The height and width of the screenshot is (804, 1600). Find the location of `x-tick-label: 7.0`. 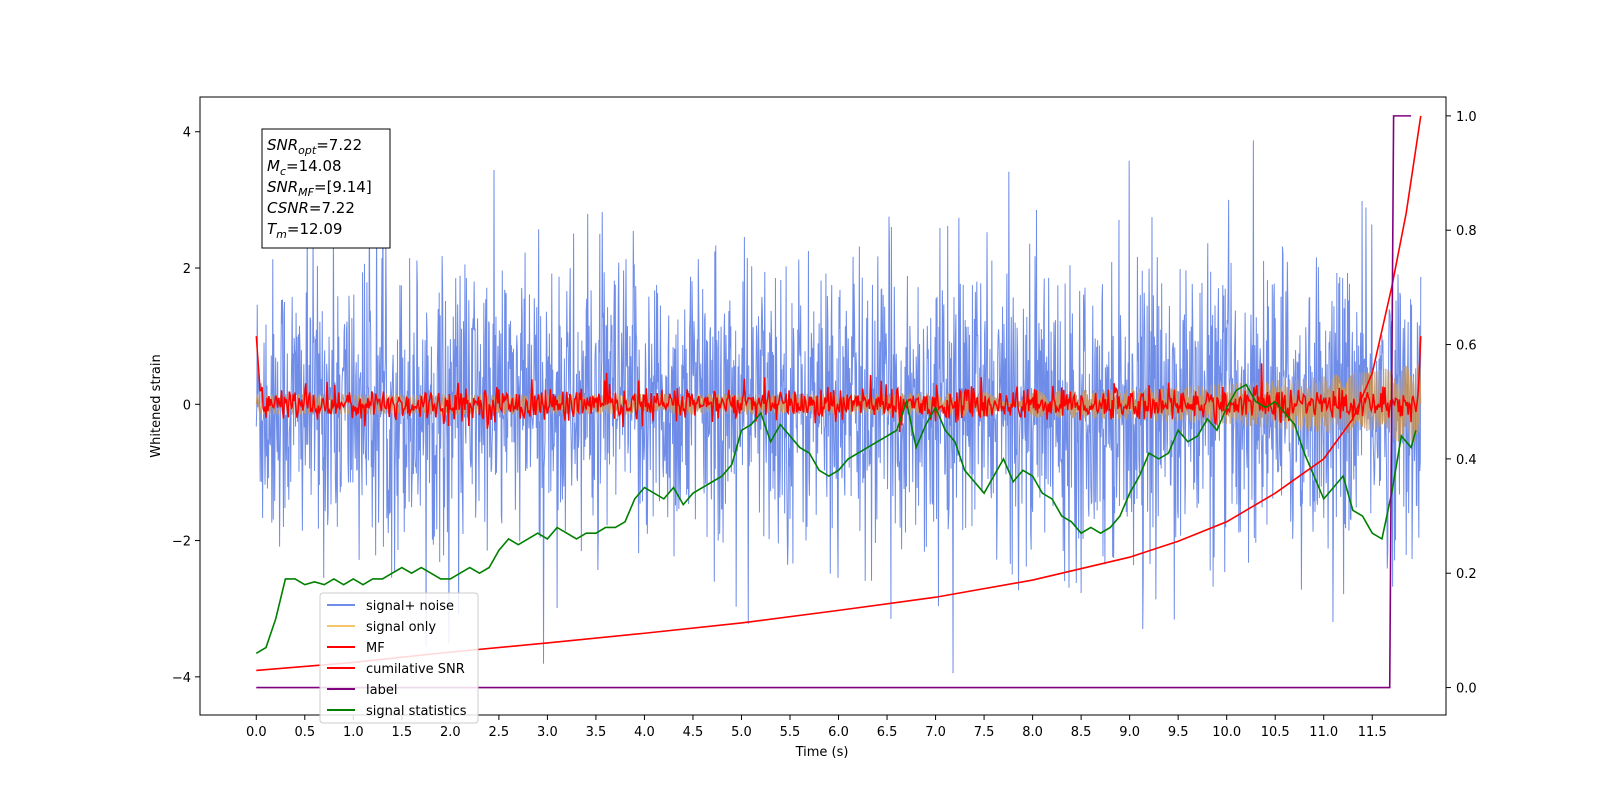

x-tick-label: 7.0 is located at coordinates (935, 732).